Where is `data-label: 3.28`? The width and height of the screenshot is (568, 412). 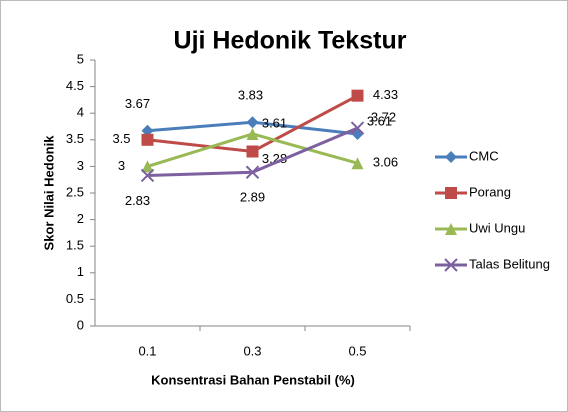
data-label: 3.28 is located at coordinates (274, 158).